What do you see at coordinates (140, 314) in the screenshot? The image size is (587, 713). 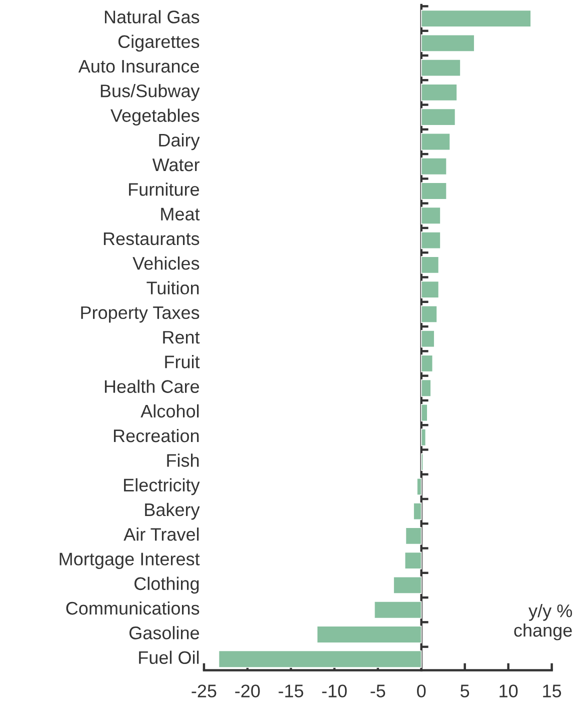 I see `y-tick-label: Property Taxes` at bounding box center [140, 314].